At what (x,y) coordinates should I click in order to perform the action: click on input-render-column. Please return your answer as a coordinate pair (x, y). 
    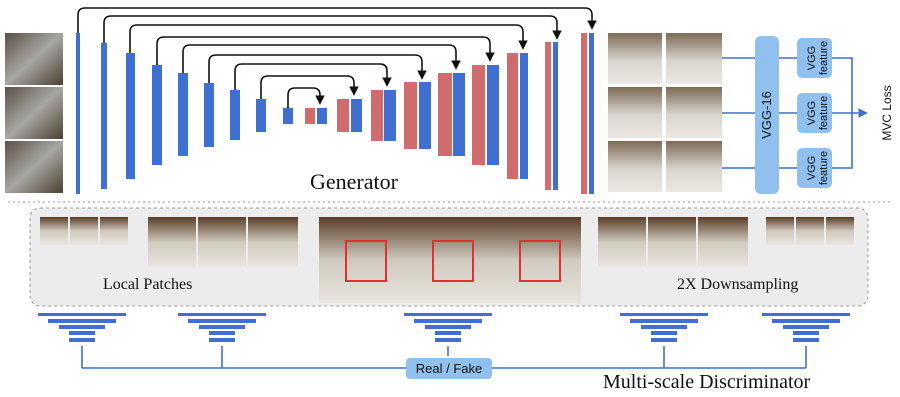
    Looking at the image, I should click on (34, 113).